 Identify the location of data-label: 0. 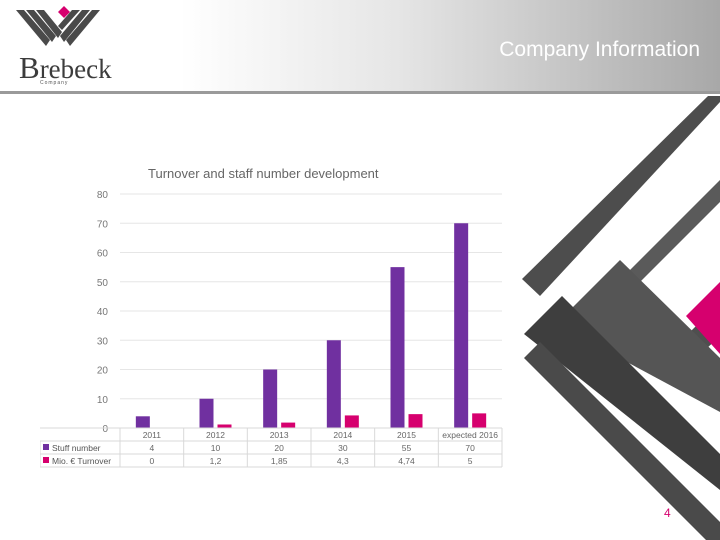
(151, 461).